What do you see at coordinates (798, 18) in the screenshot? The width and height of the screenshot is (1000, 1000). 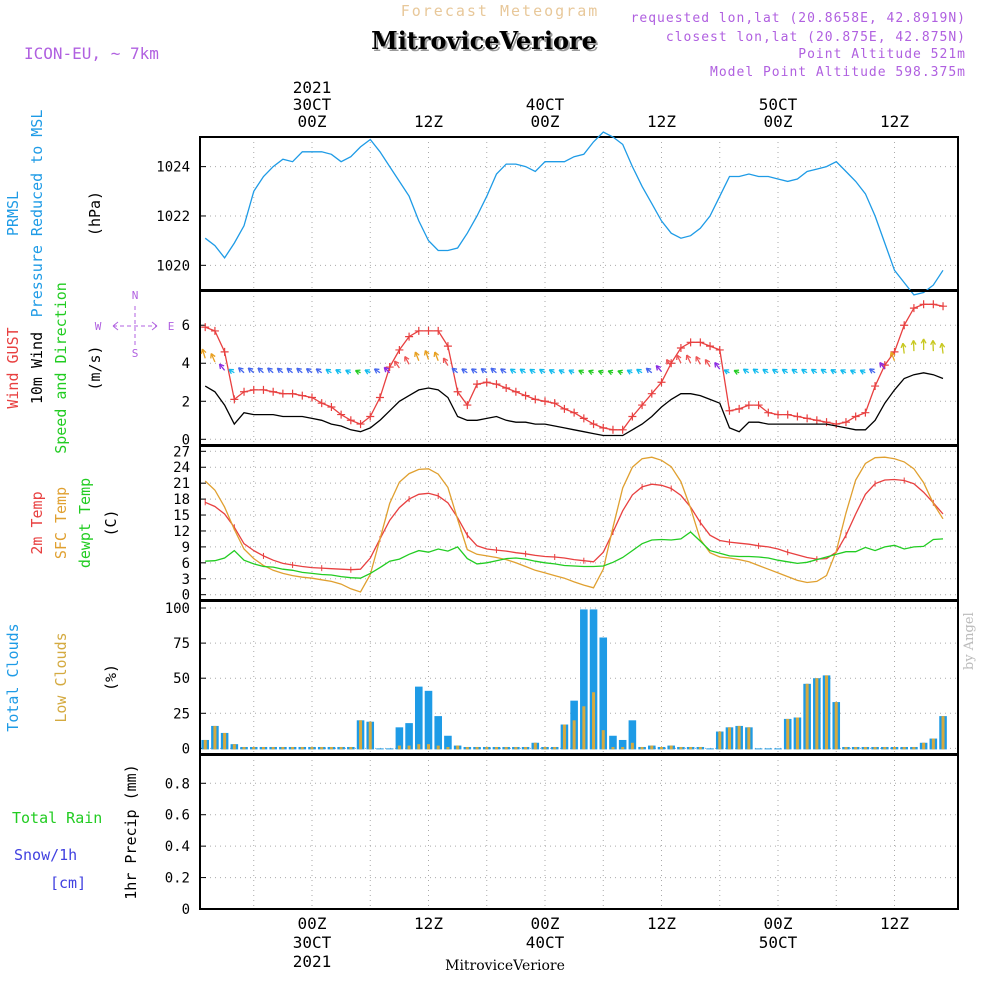 I see `requested-coordinates: requested lon,lat (20.8658E, 42.8919N)` at bounding box center [798, 18].